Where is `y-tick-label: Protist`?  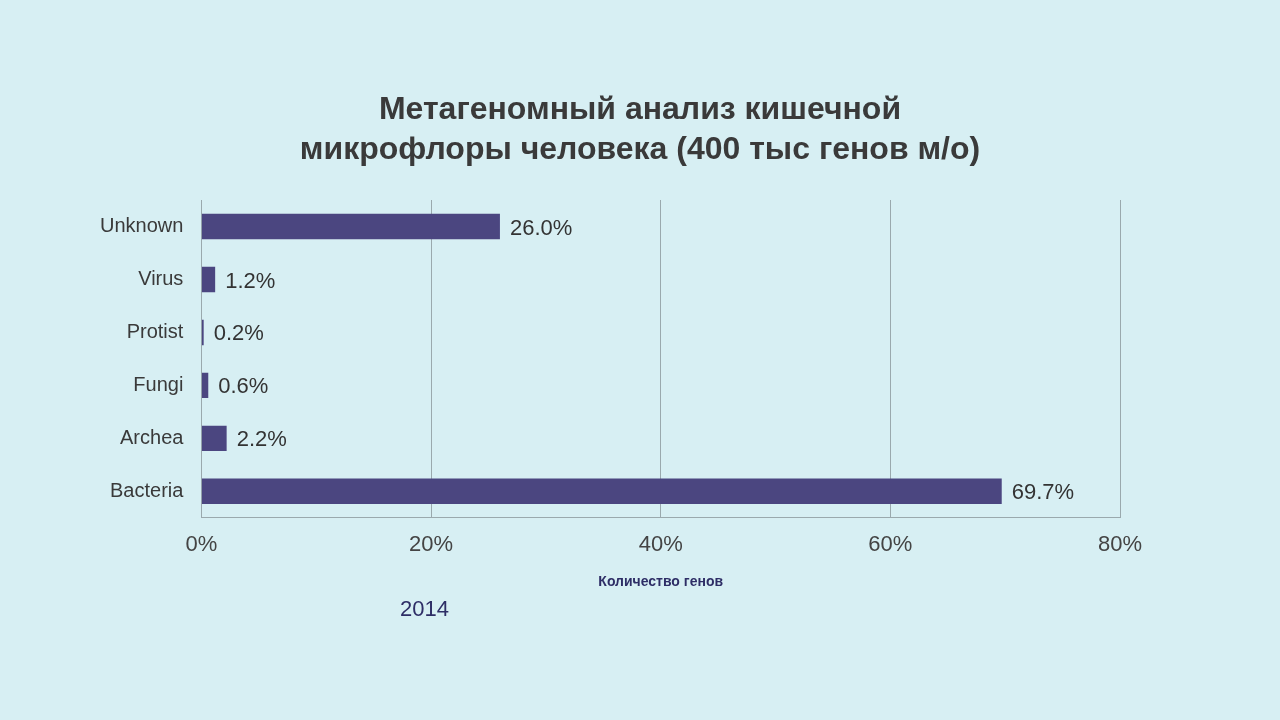
y-tick-label: Protist is located at coordinates (155, 330).